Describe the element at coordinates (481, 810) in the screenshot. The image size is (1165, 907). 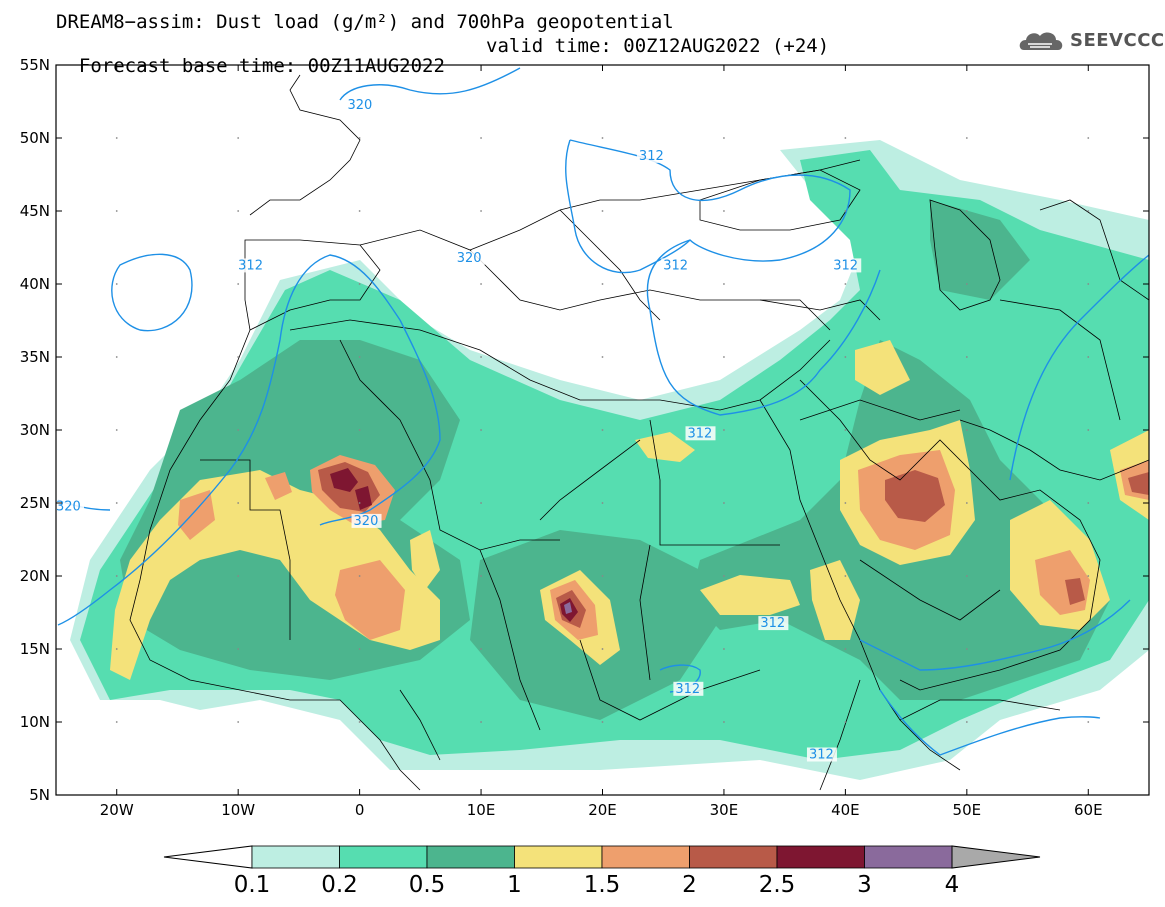
I see `lon-tick-label: 10E` at that location.